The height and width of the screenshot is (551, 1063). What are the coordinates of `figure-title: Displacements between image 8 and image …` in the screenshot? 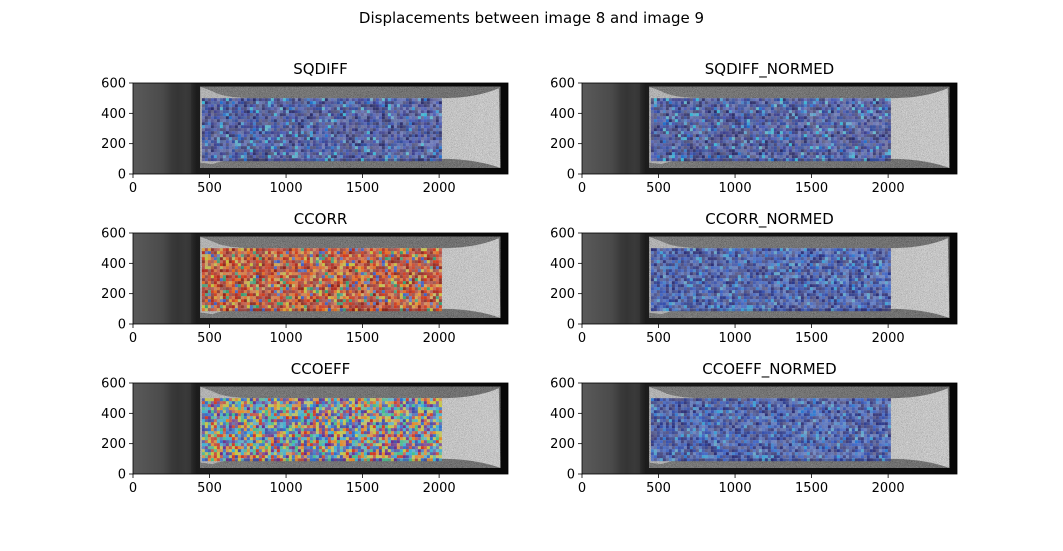 It's located at (531, 18).